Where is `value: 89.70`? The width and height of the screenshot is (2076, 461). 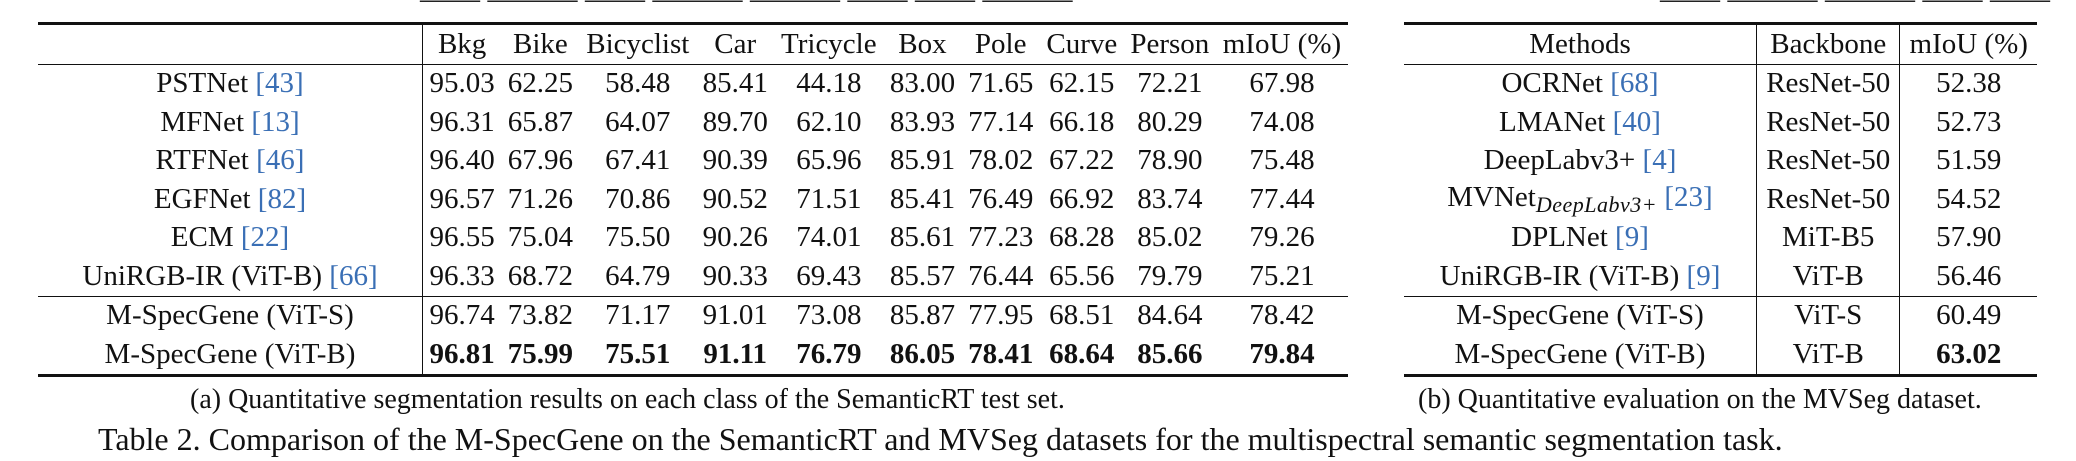
value: 89.70 is located at coordinates (735, 121).